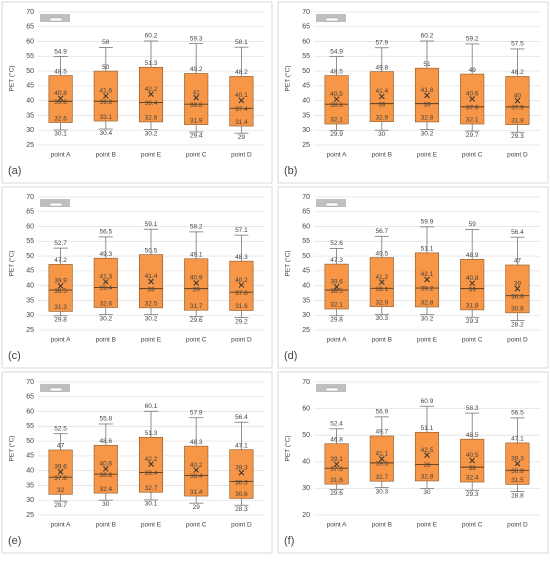 The image size is (550, 563). I want to click on min-label: 29.7, so click(60, 505).